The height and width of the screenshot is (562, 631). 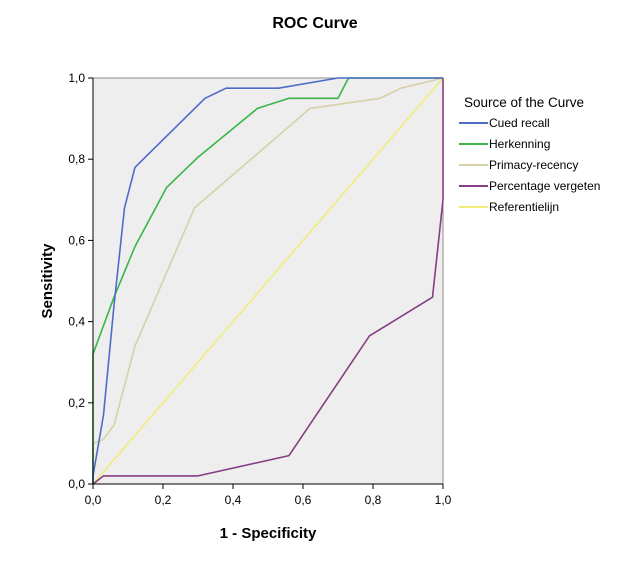 What do you see at coordinates (163, 500) in the screenshot?
I see `x-tick-label: 0,2` at bounding box center [163, 500].